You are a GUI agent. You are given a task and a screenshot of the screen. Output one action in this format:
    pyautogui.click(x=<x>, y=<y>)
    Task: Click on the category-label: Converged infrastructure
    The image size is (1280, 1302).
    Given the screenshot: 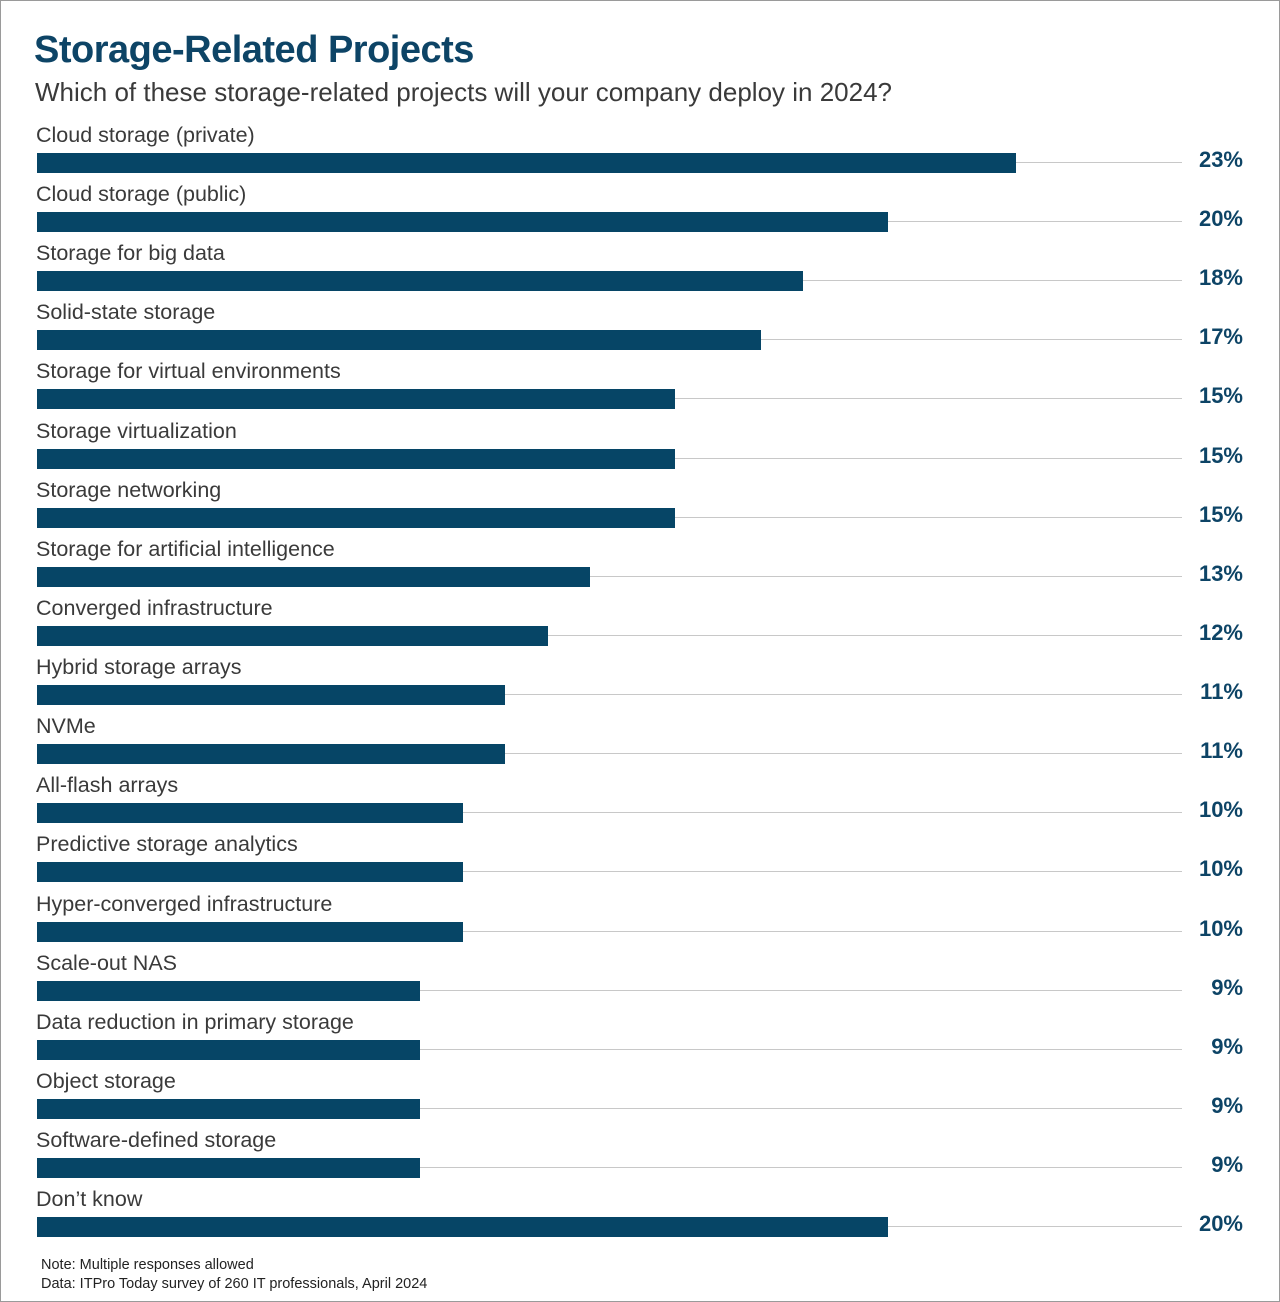 What is the action you would take?
    pyautogui.click(x=154, y=607)
    